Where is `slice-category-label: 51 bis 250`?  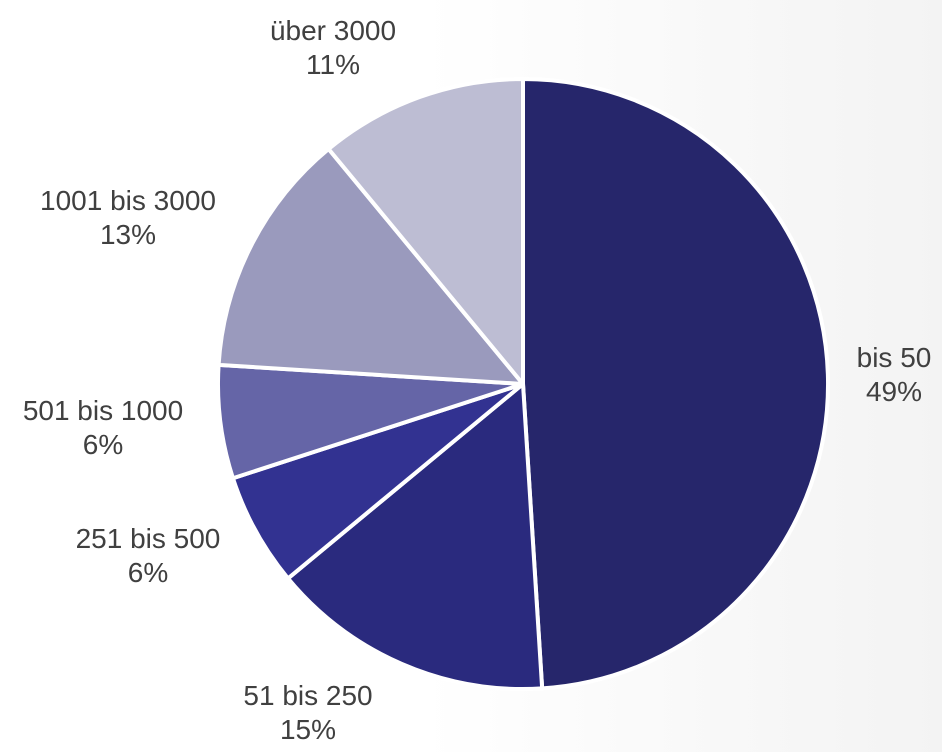
slice-category-label: 51 bis 250 is located at coordinates (307, 695).